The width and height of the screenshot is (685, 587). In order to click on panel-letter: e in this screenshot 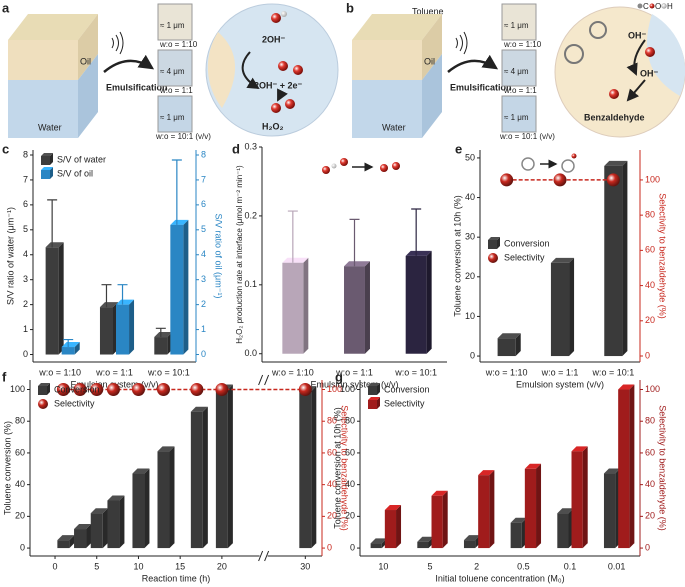, I will do `click(458, 148)`.